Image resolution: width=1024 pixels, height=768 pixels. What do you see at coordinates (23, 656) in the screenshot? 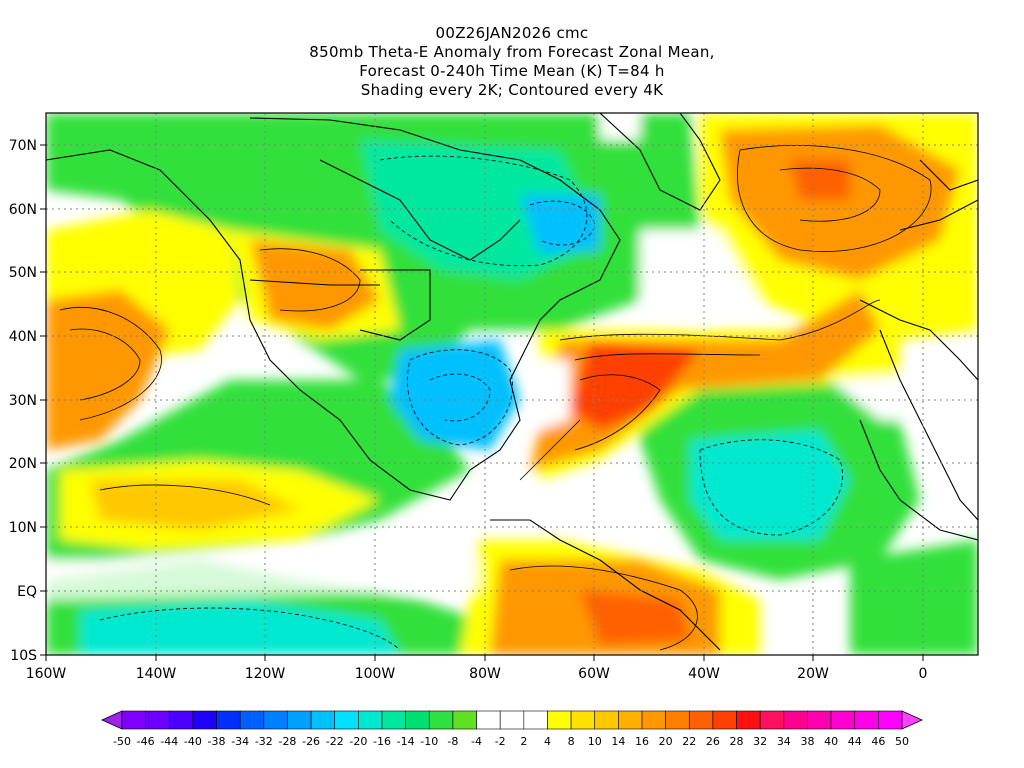
I see `lat-label: 10S` at bounding box center [23, 656].